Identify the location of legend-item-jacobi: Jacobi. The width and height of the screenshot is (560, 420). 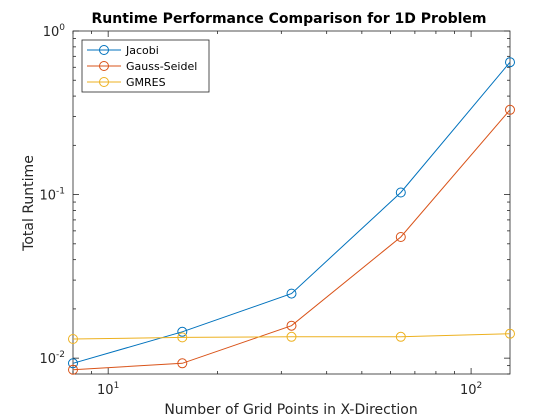
(123, 50).